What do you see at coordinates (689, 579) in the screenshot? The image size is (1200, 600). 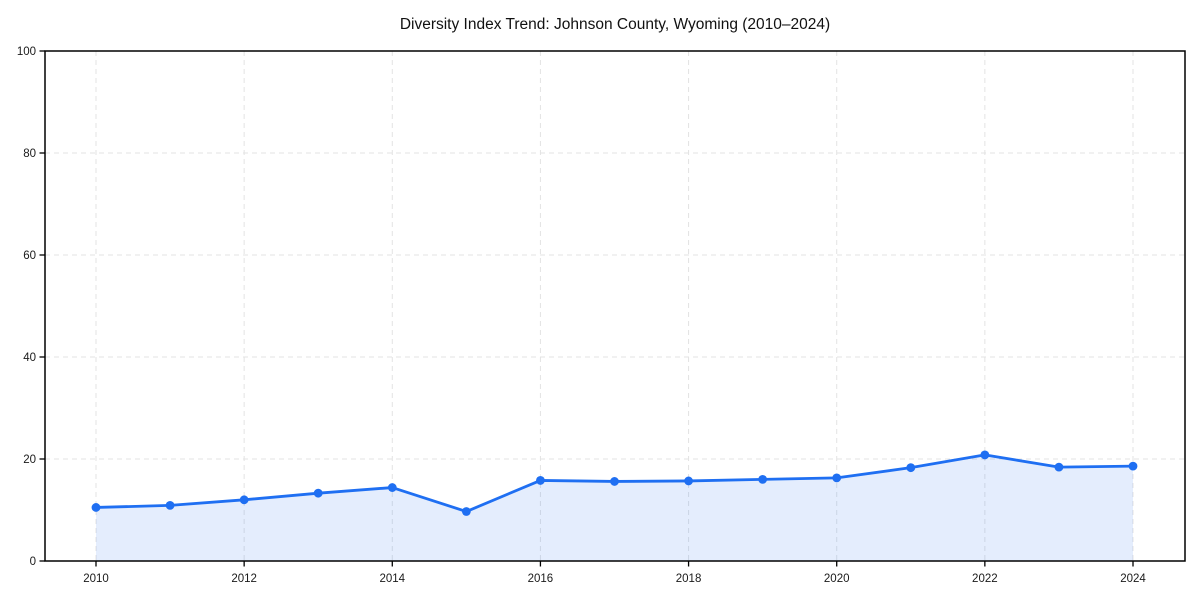 I see `x-axis-tick-label: 2018` at bounding box center [689, 579].